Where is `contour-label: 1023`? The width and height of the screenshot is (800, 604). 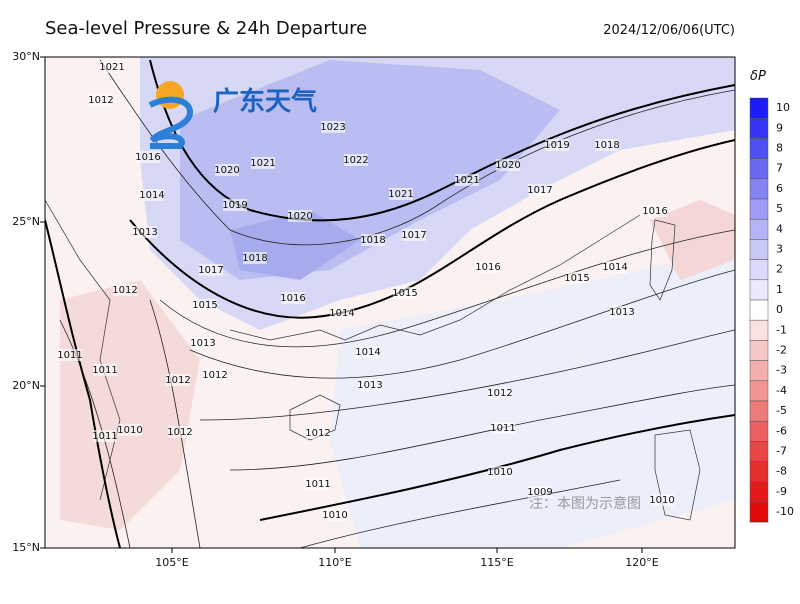 contour-label: 1023 is located at coordinates (332, 127).